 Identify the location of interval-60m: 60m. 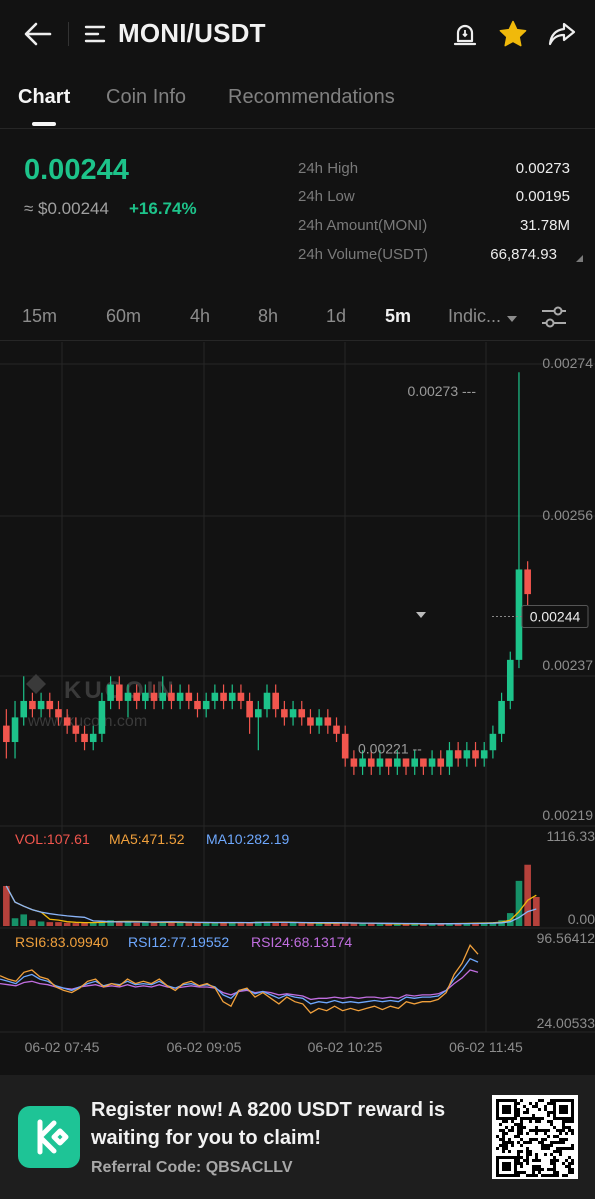
(124, 316).